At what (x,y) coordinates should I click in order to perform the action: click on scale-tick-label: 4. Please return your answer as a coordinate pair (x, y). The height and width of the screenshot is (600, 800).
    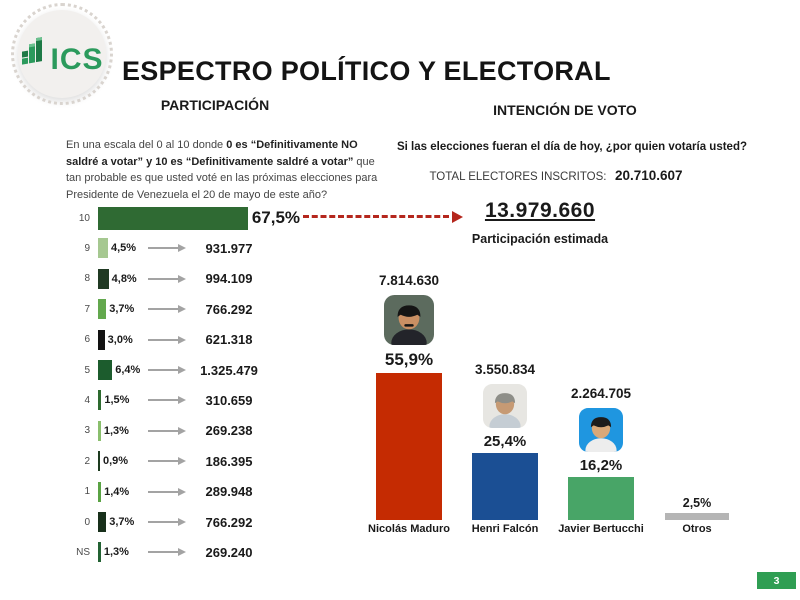
    Looking at the image, I should click on (87, 400).